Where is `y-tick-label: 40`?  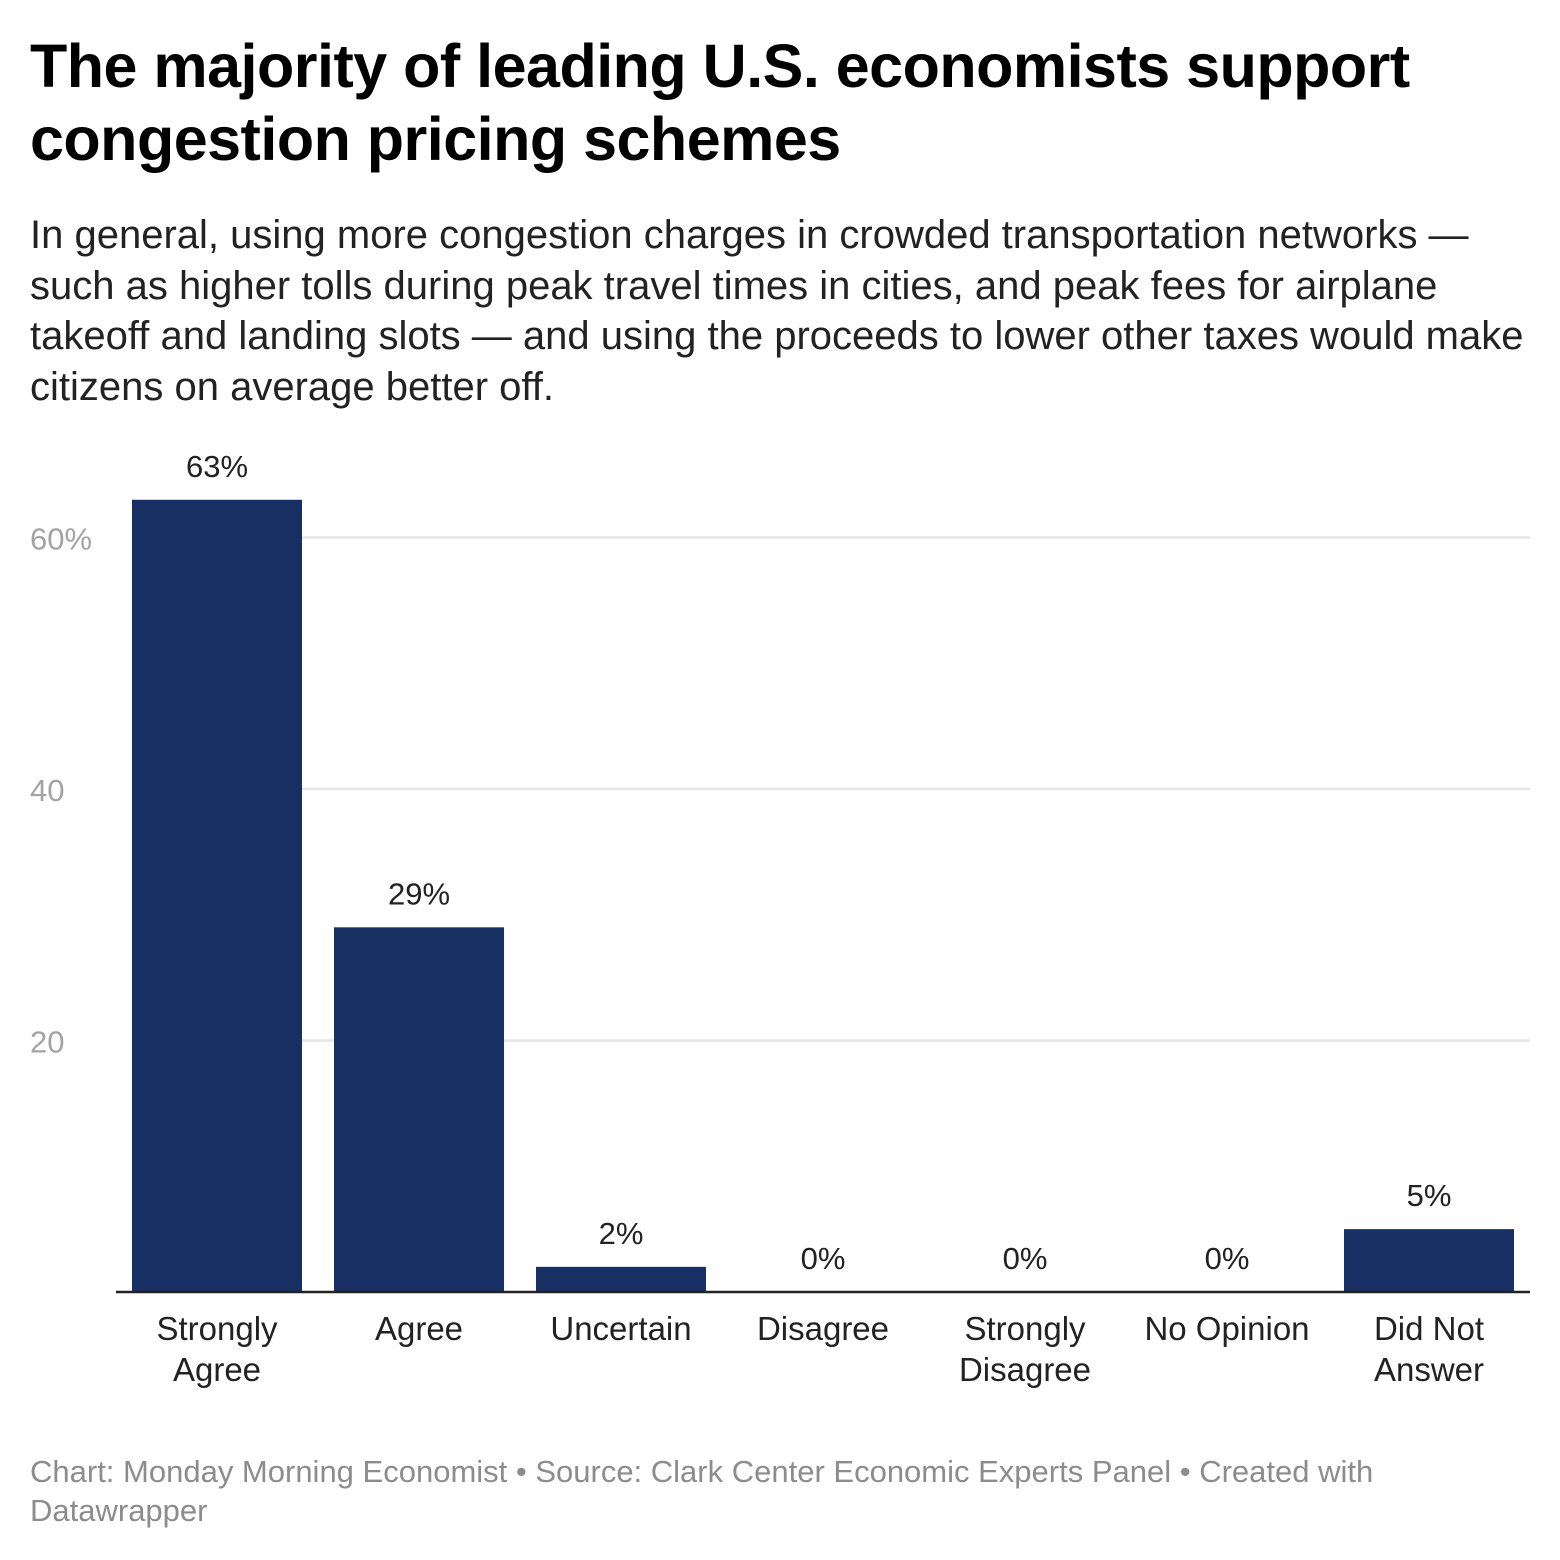
y-tick-label: 40 is located at coordinates (47, 790).